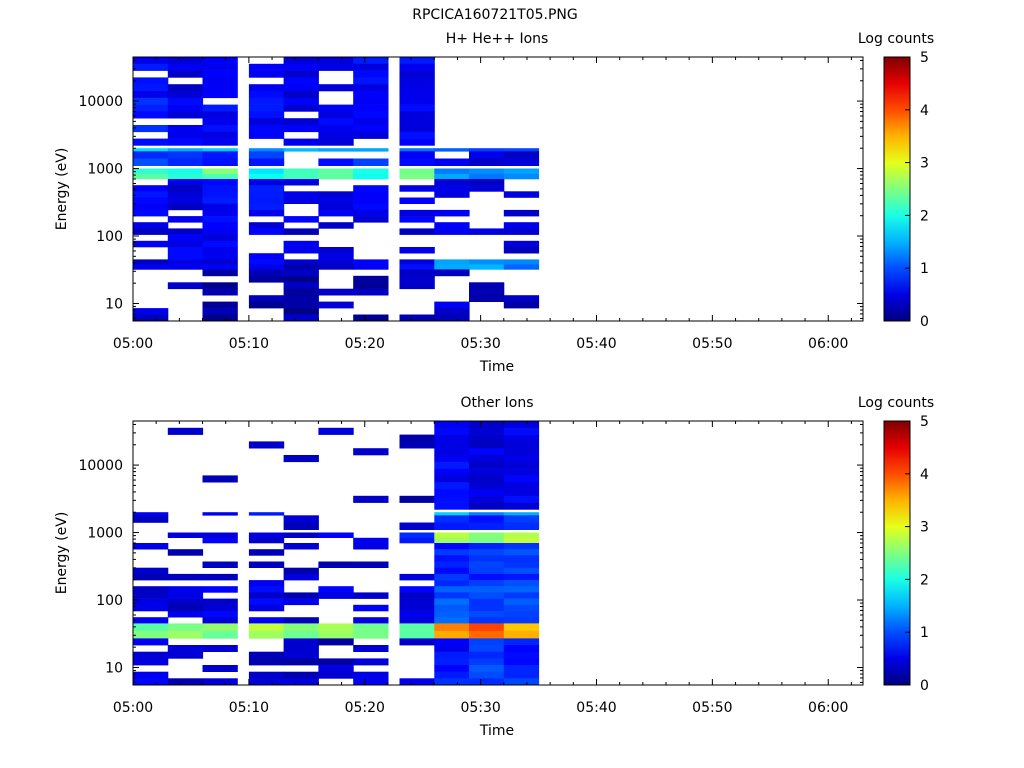  What do you see at coordinates (497, 39) in the screenshot?
I see `panel-title: H+ He++ Ions` at bounding box center [497, 39].